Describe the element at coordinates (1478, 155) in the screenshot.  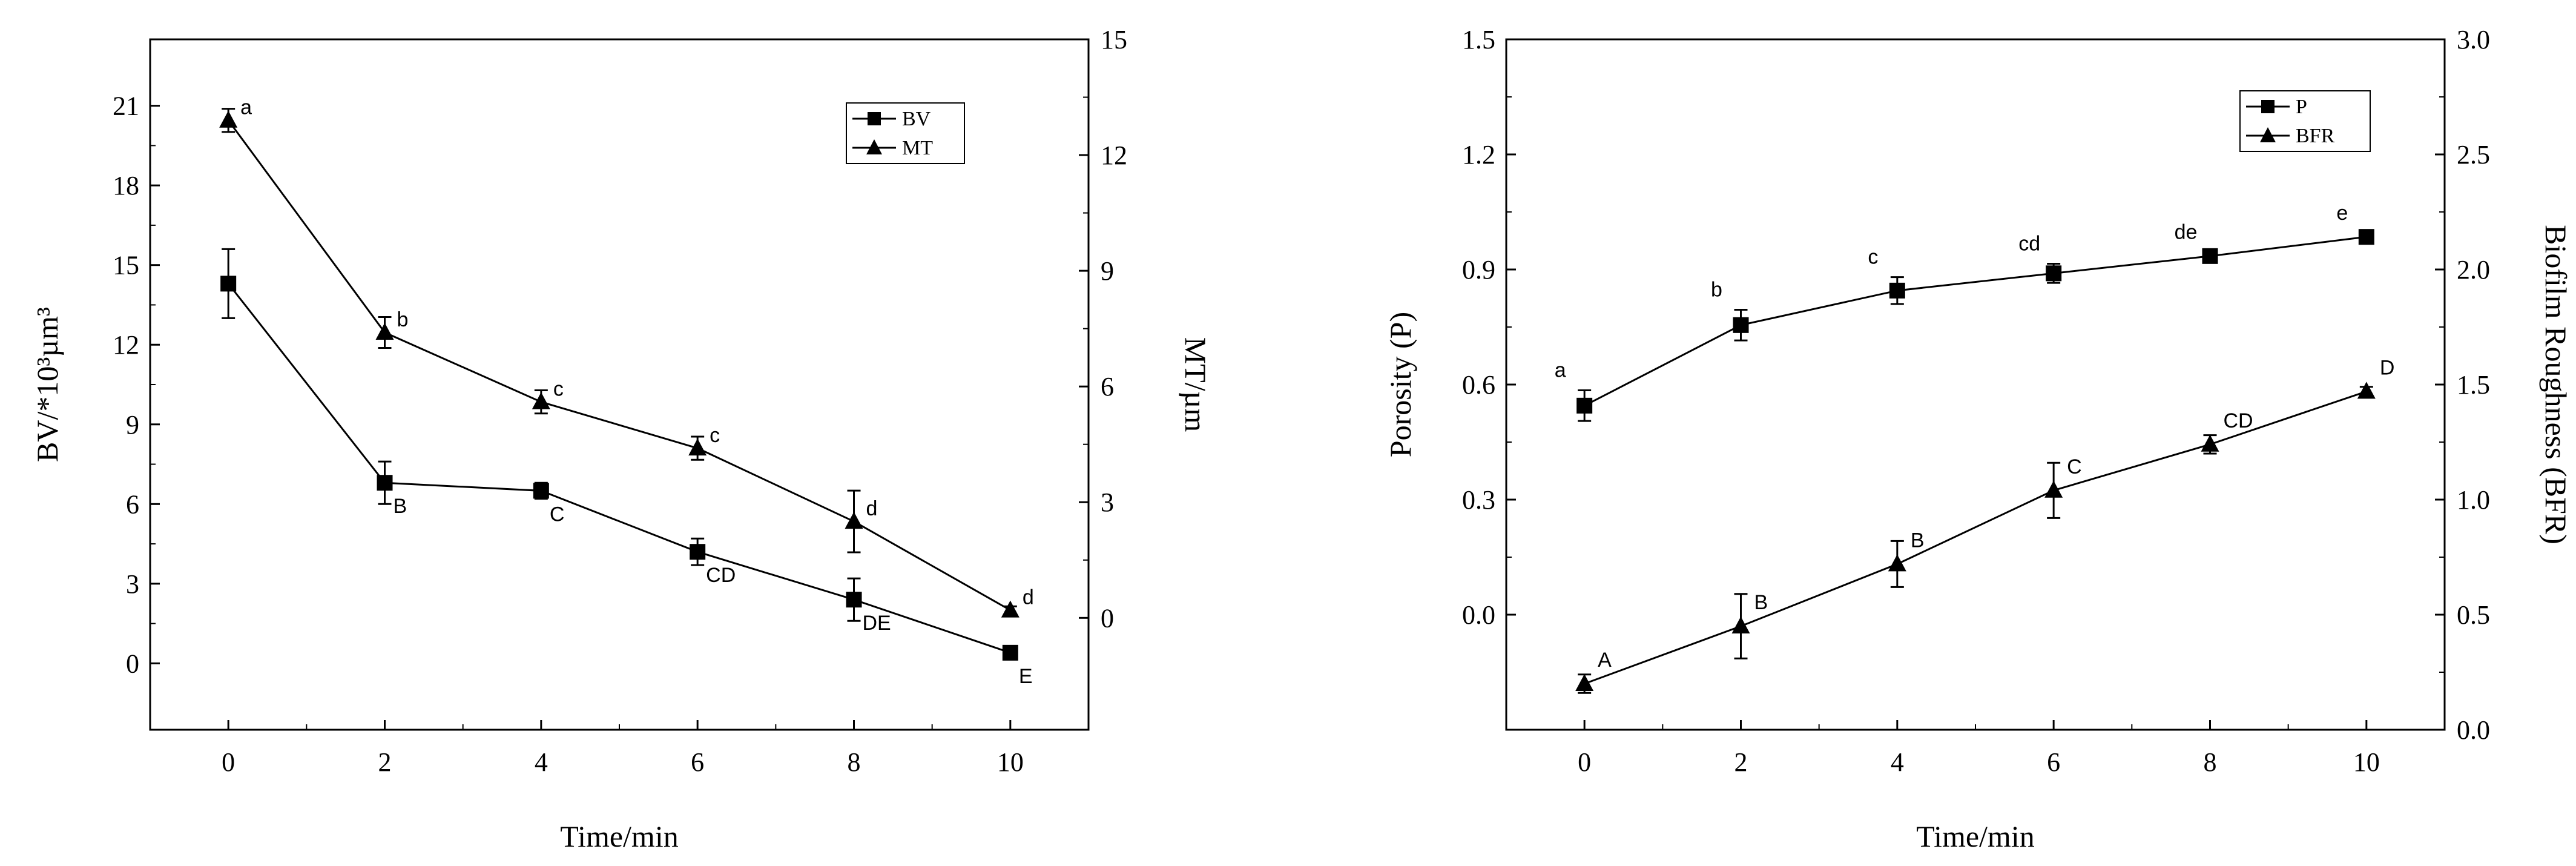
I see `y-left-tick-label: 1.2` at that location.